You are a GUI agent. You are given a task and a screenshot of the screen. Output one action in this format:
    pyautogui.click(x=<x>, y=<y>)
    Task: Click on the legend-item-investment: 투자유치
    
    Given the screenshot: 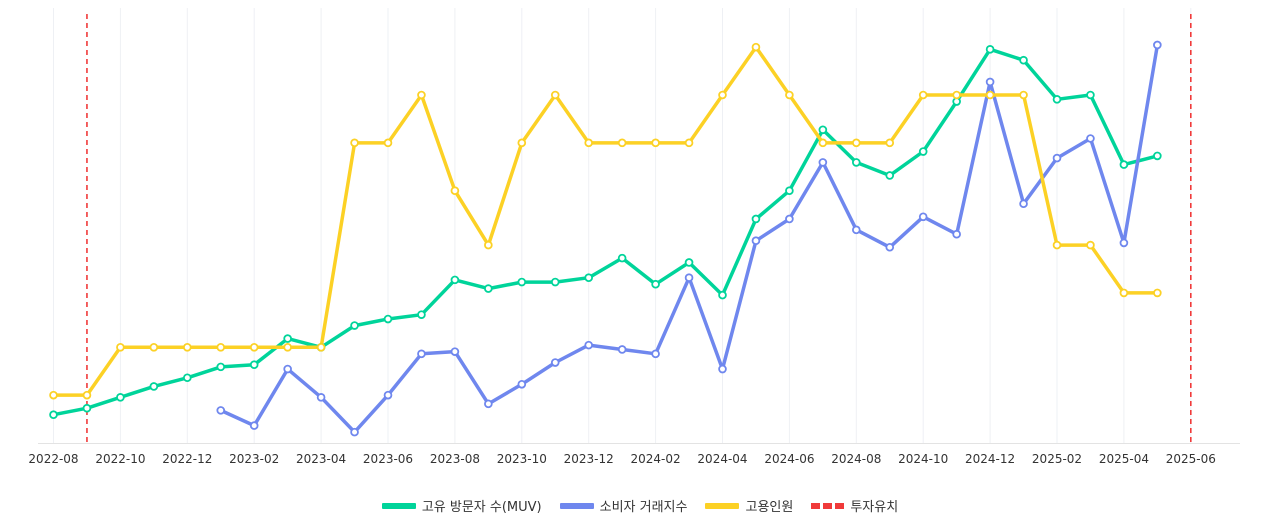 What is the action you would take?
    pyautogui.click(x=854, y=505)
    